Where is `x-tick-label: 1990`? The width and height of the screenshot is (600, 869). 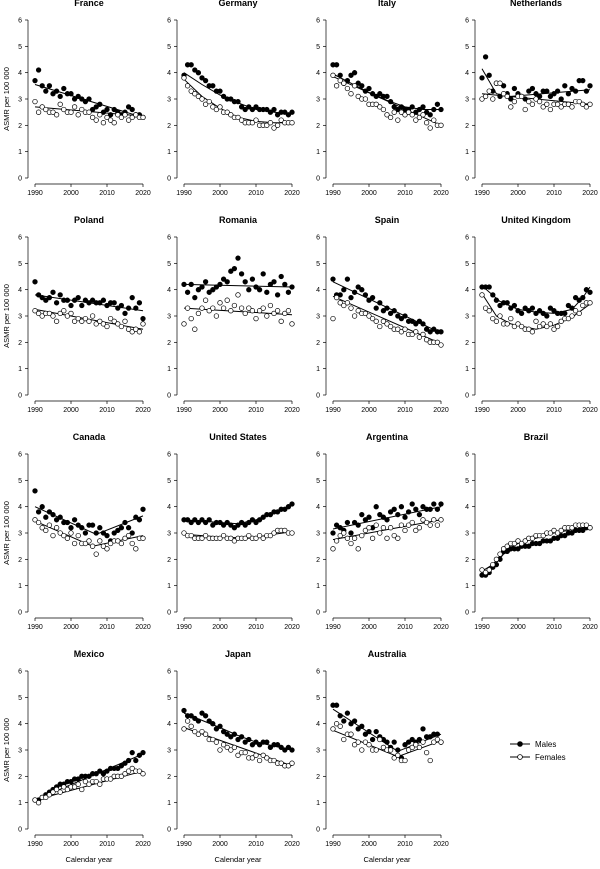 x-tick-label: 1990 is located at coordinates (333, 193).